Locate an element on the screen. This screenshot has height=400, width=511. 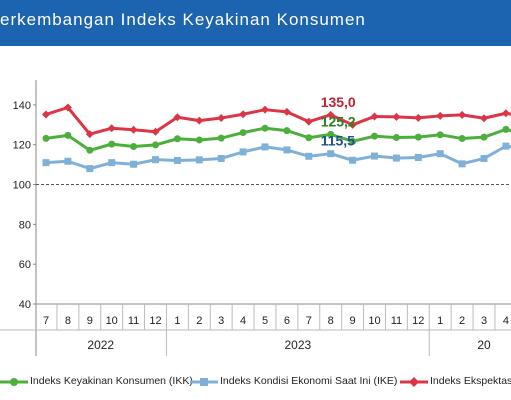
x-tick-label: 6 is located at coordinates (287, 321).